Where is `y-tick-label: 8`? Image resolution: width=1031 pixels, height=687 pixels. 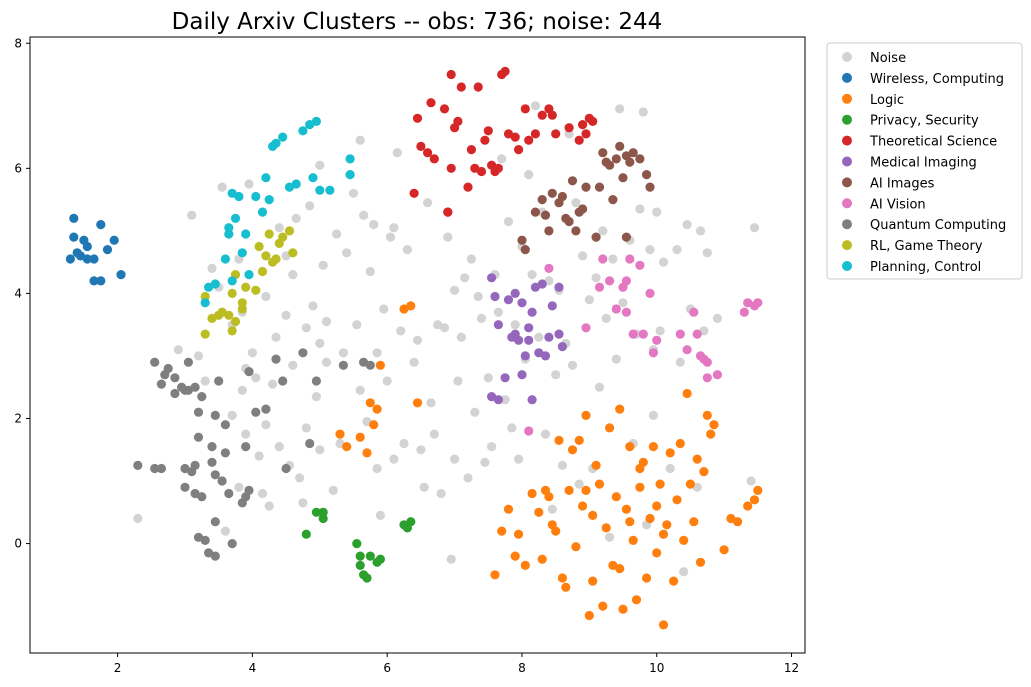
y-tick-label: 8 is located at coordinates (18, 43).